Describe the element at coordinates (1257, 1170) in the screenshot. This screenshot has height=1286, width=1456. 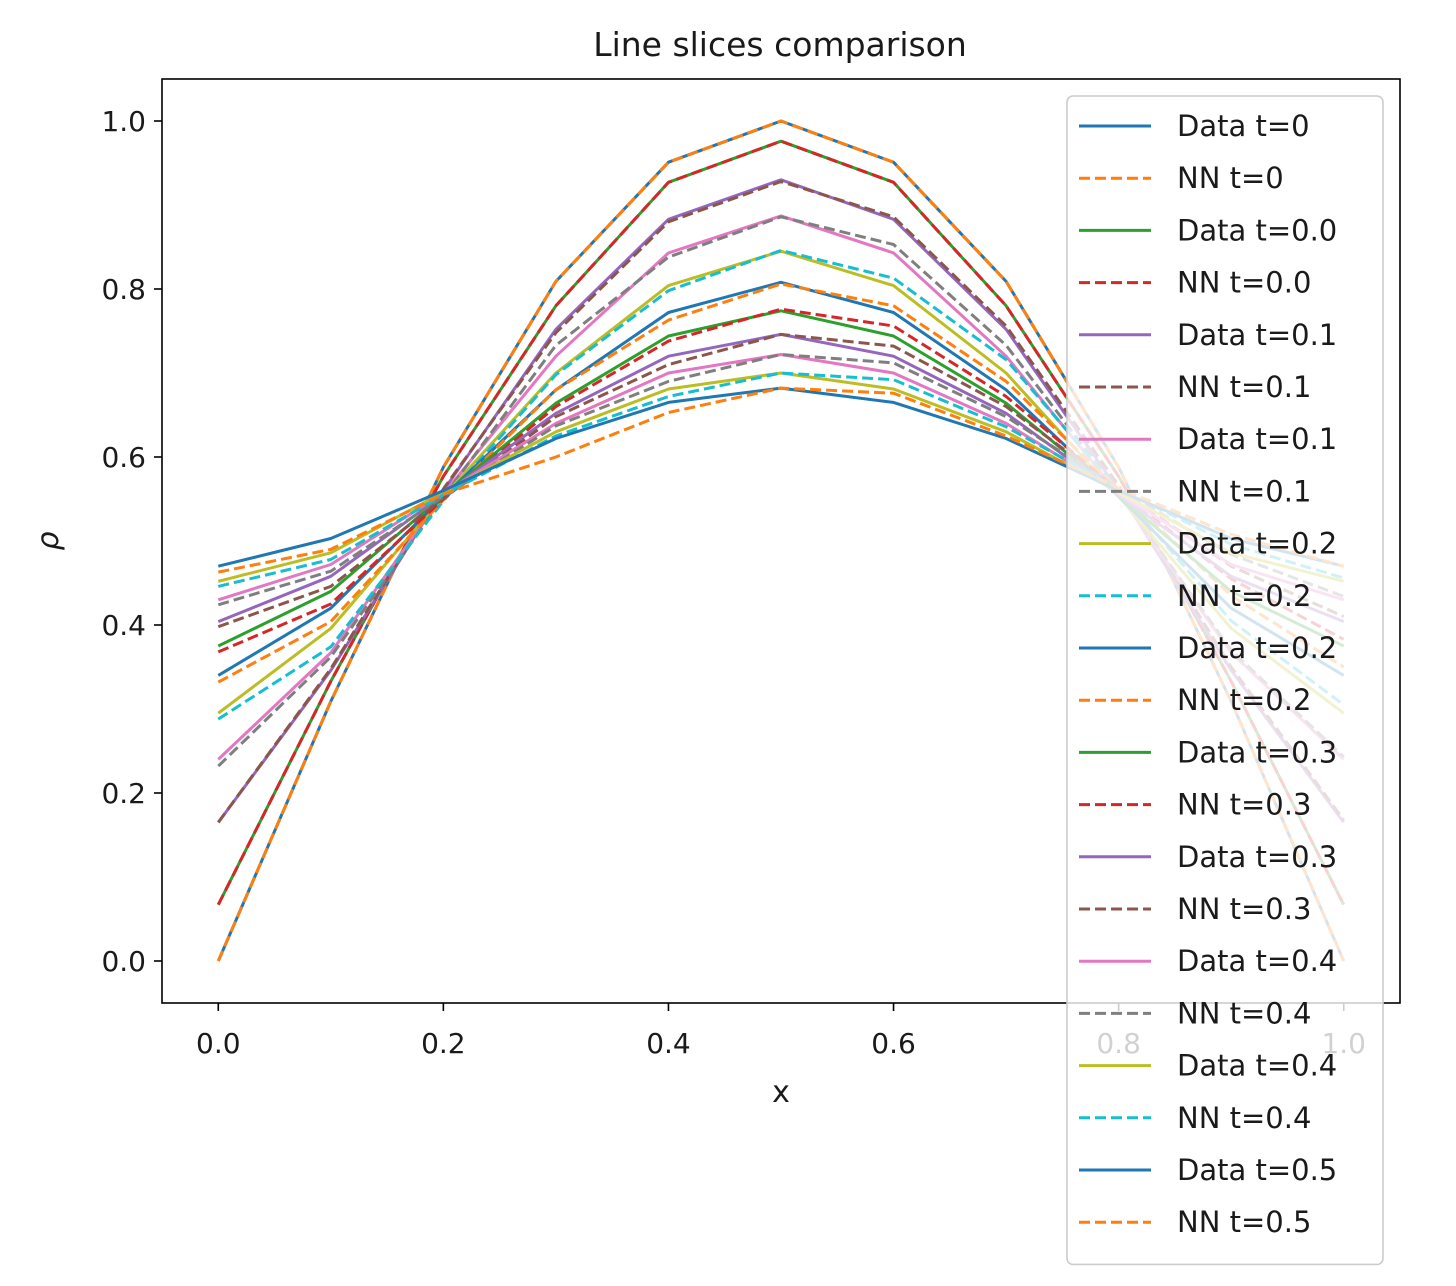
I see `legend-label: Data t=0.5` at that location.